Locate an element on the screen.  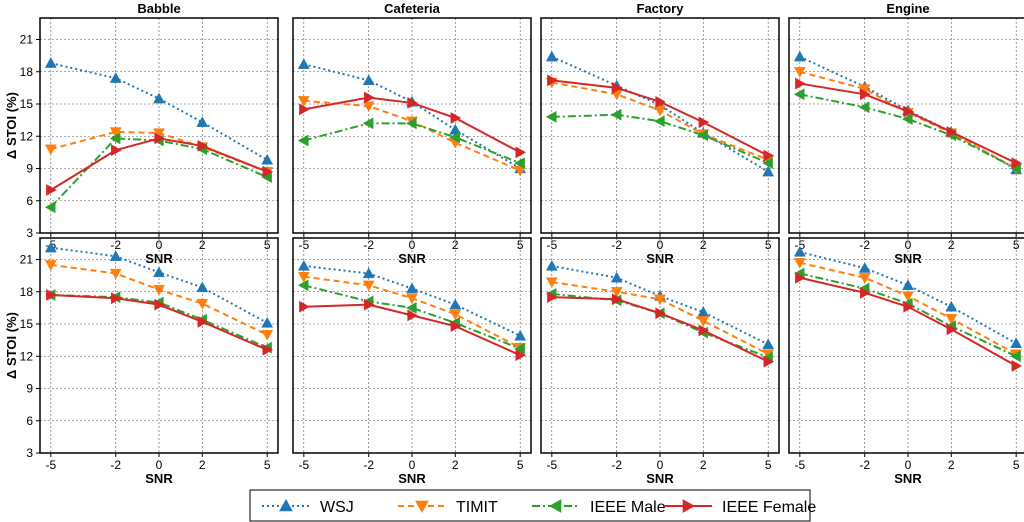
legend-item-wsj: WSJ is located at coordinates (308, 507).